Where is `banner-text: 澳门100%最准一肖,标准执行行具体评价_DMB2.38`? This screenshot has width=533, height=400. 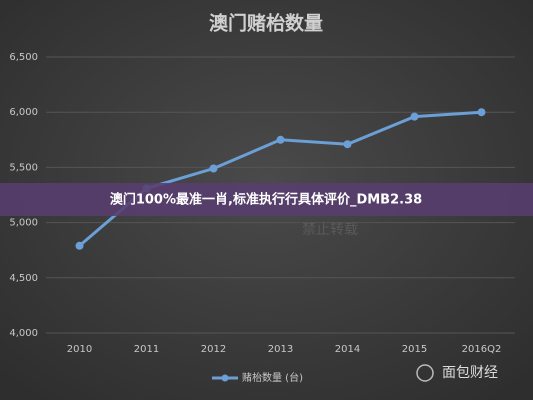
banner-text: 澳门100%最准一肖,标准执行行具体评价_DMB2.38 is located at coordinates (266, 200).